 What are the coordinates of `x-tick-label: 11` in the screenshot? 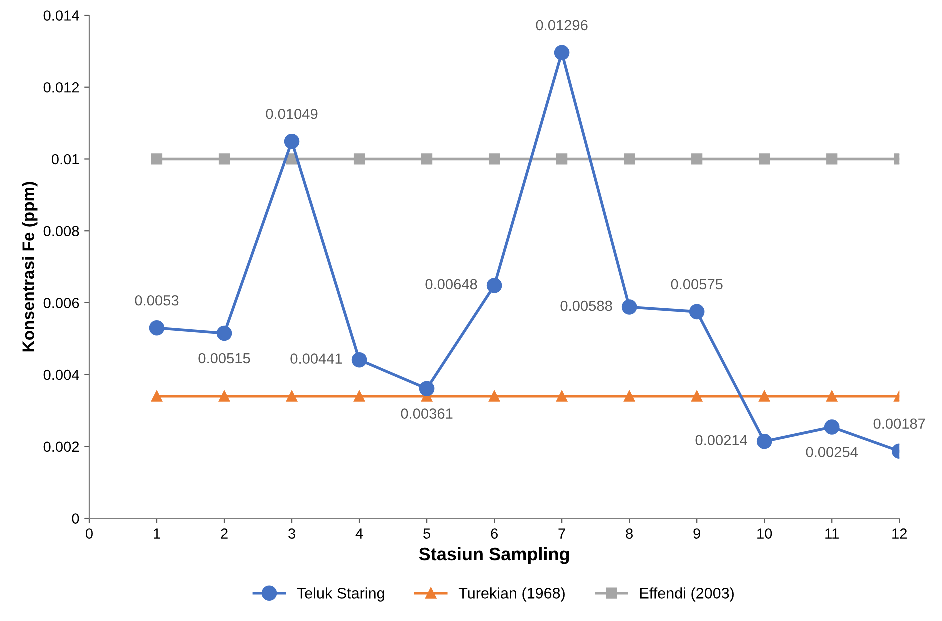 It's located at (832, 533).